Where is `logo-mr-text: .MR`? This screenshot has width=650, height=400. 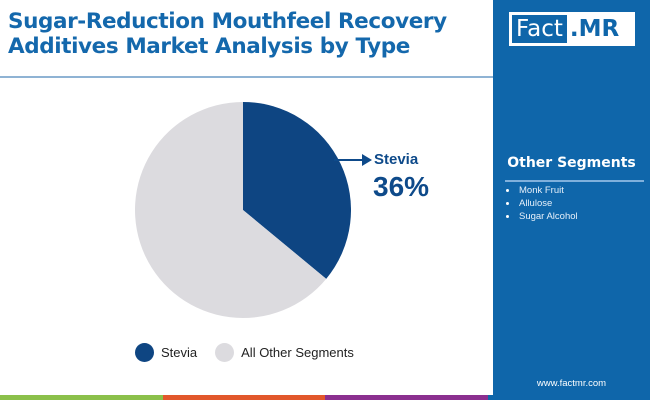 logo-mr-text: .MR is located at coordinates (594, 29).